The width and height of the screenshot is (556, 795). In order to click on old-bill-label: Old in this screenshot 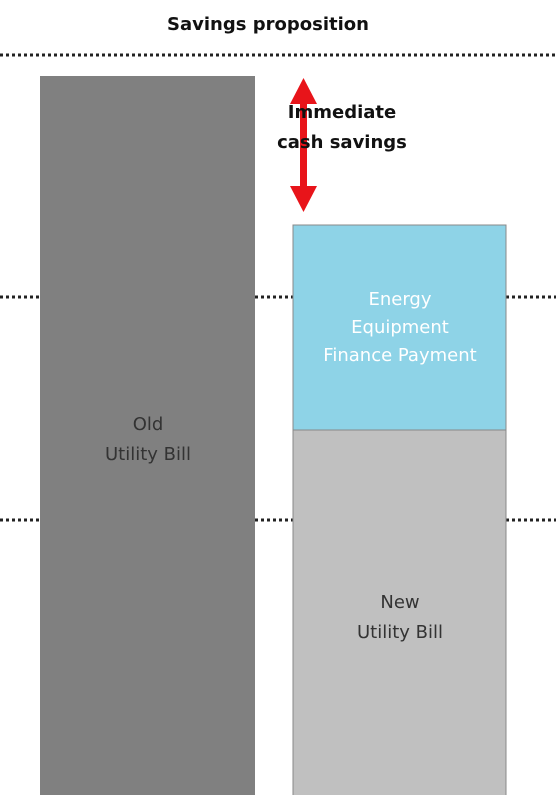, I will do `click(148, 424)`.